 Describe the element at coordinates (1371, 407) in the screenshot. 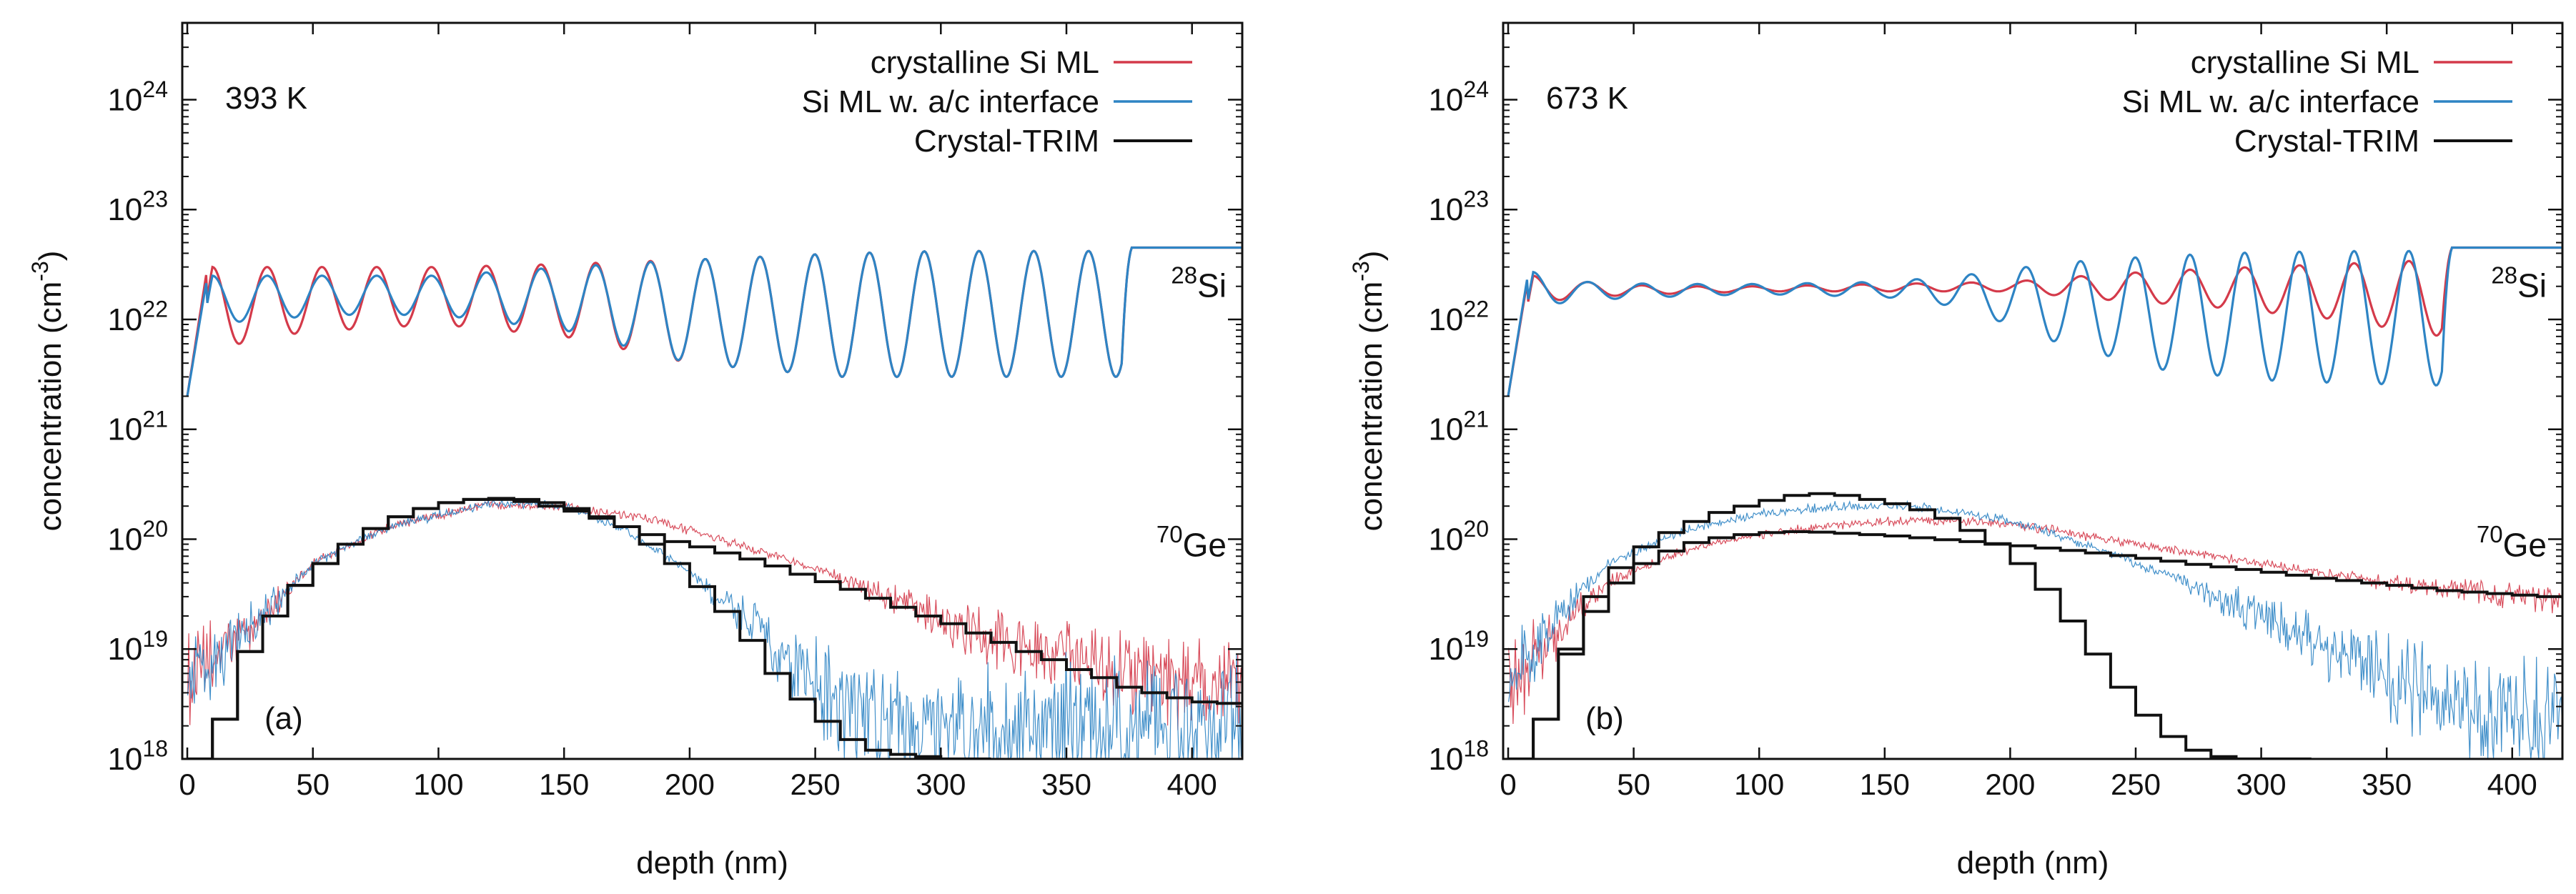

I see `y-axis-label-text: concentration (cm` at that location.